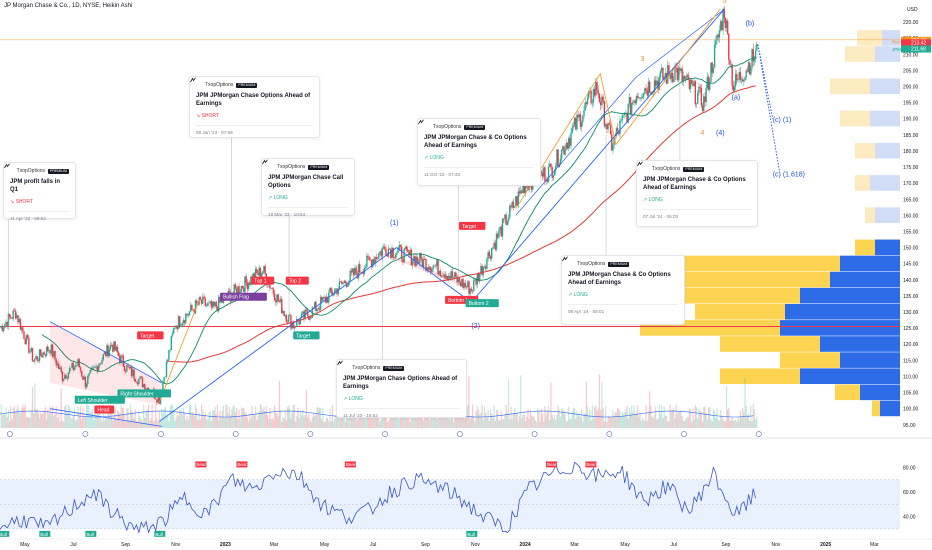  Describe the element at coordinates (35, 186) in the screenshot. I see `idea-title: JPM profit falls in Q1` at that location.